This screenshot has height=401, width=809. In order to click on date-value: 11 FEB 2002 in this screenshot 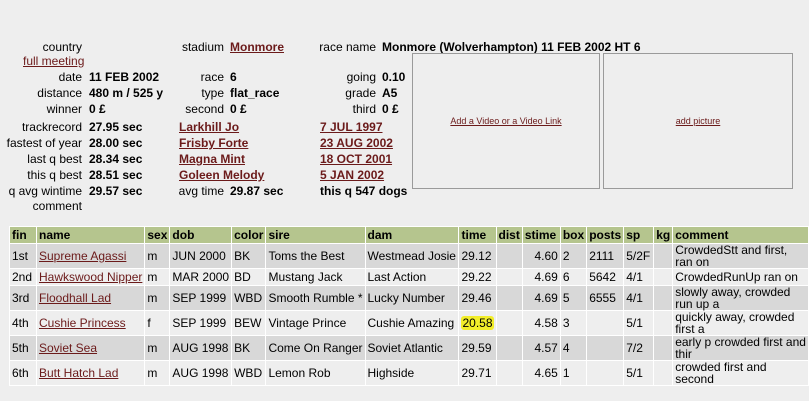, I will do `click(124, 77)`.